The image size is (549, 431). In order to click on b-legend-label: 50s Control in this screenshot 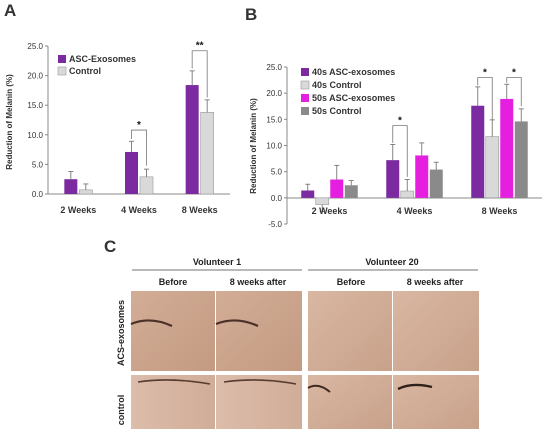, I will do `click(337, 111)`.